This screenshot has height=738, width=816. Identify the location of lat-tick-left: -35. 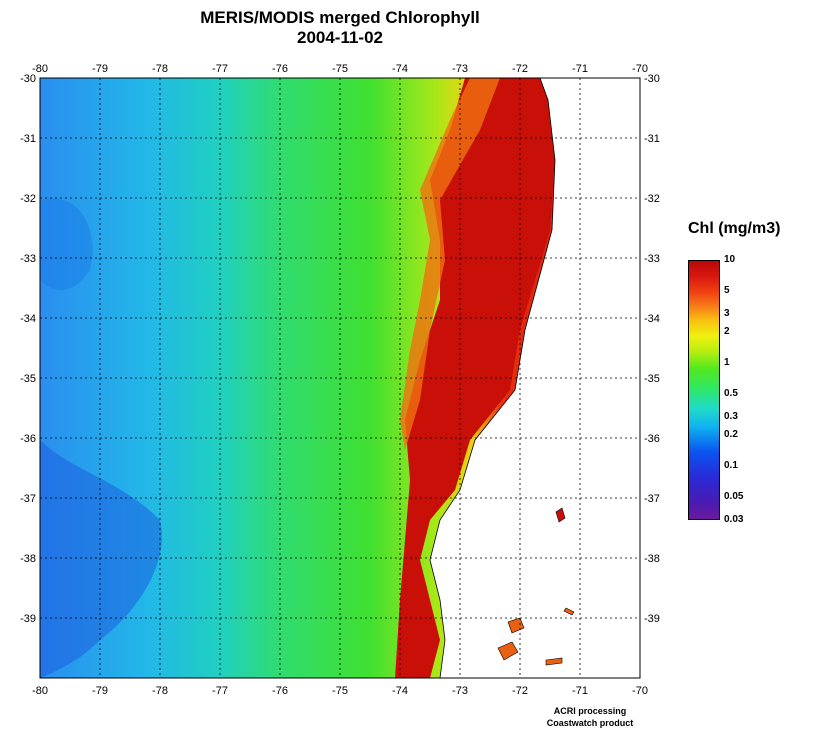
(28, 379).